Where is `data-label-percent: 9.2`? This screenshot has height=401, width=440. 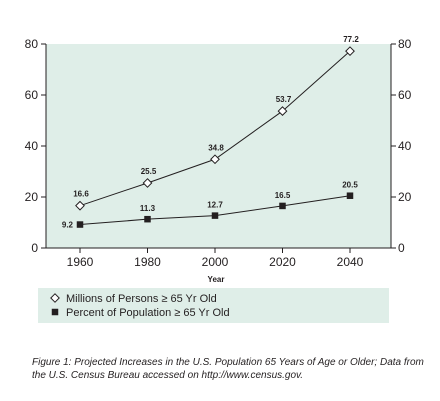 data-label-percent: 9.2 is located at coordinates (68, 225).